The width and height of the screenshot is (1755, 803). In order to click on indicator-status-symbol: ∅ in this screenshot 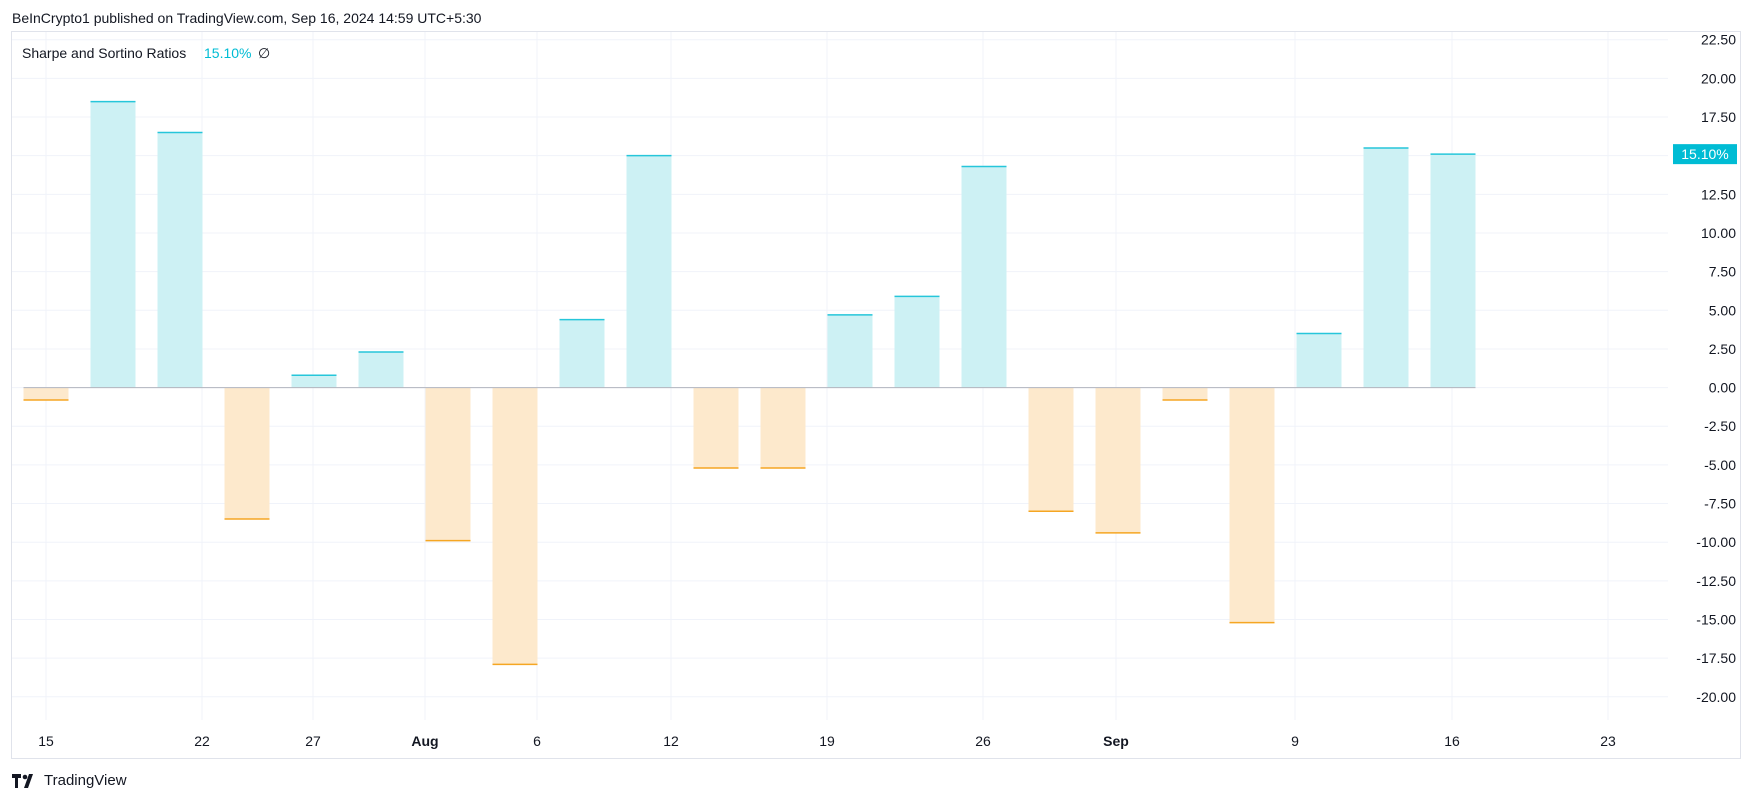, I will do `click(264, 53)`.